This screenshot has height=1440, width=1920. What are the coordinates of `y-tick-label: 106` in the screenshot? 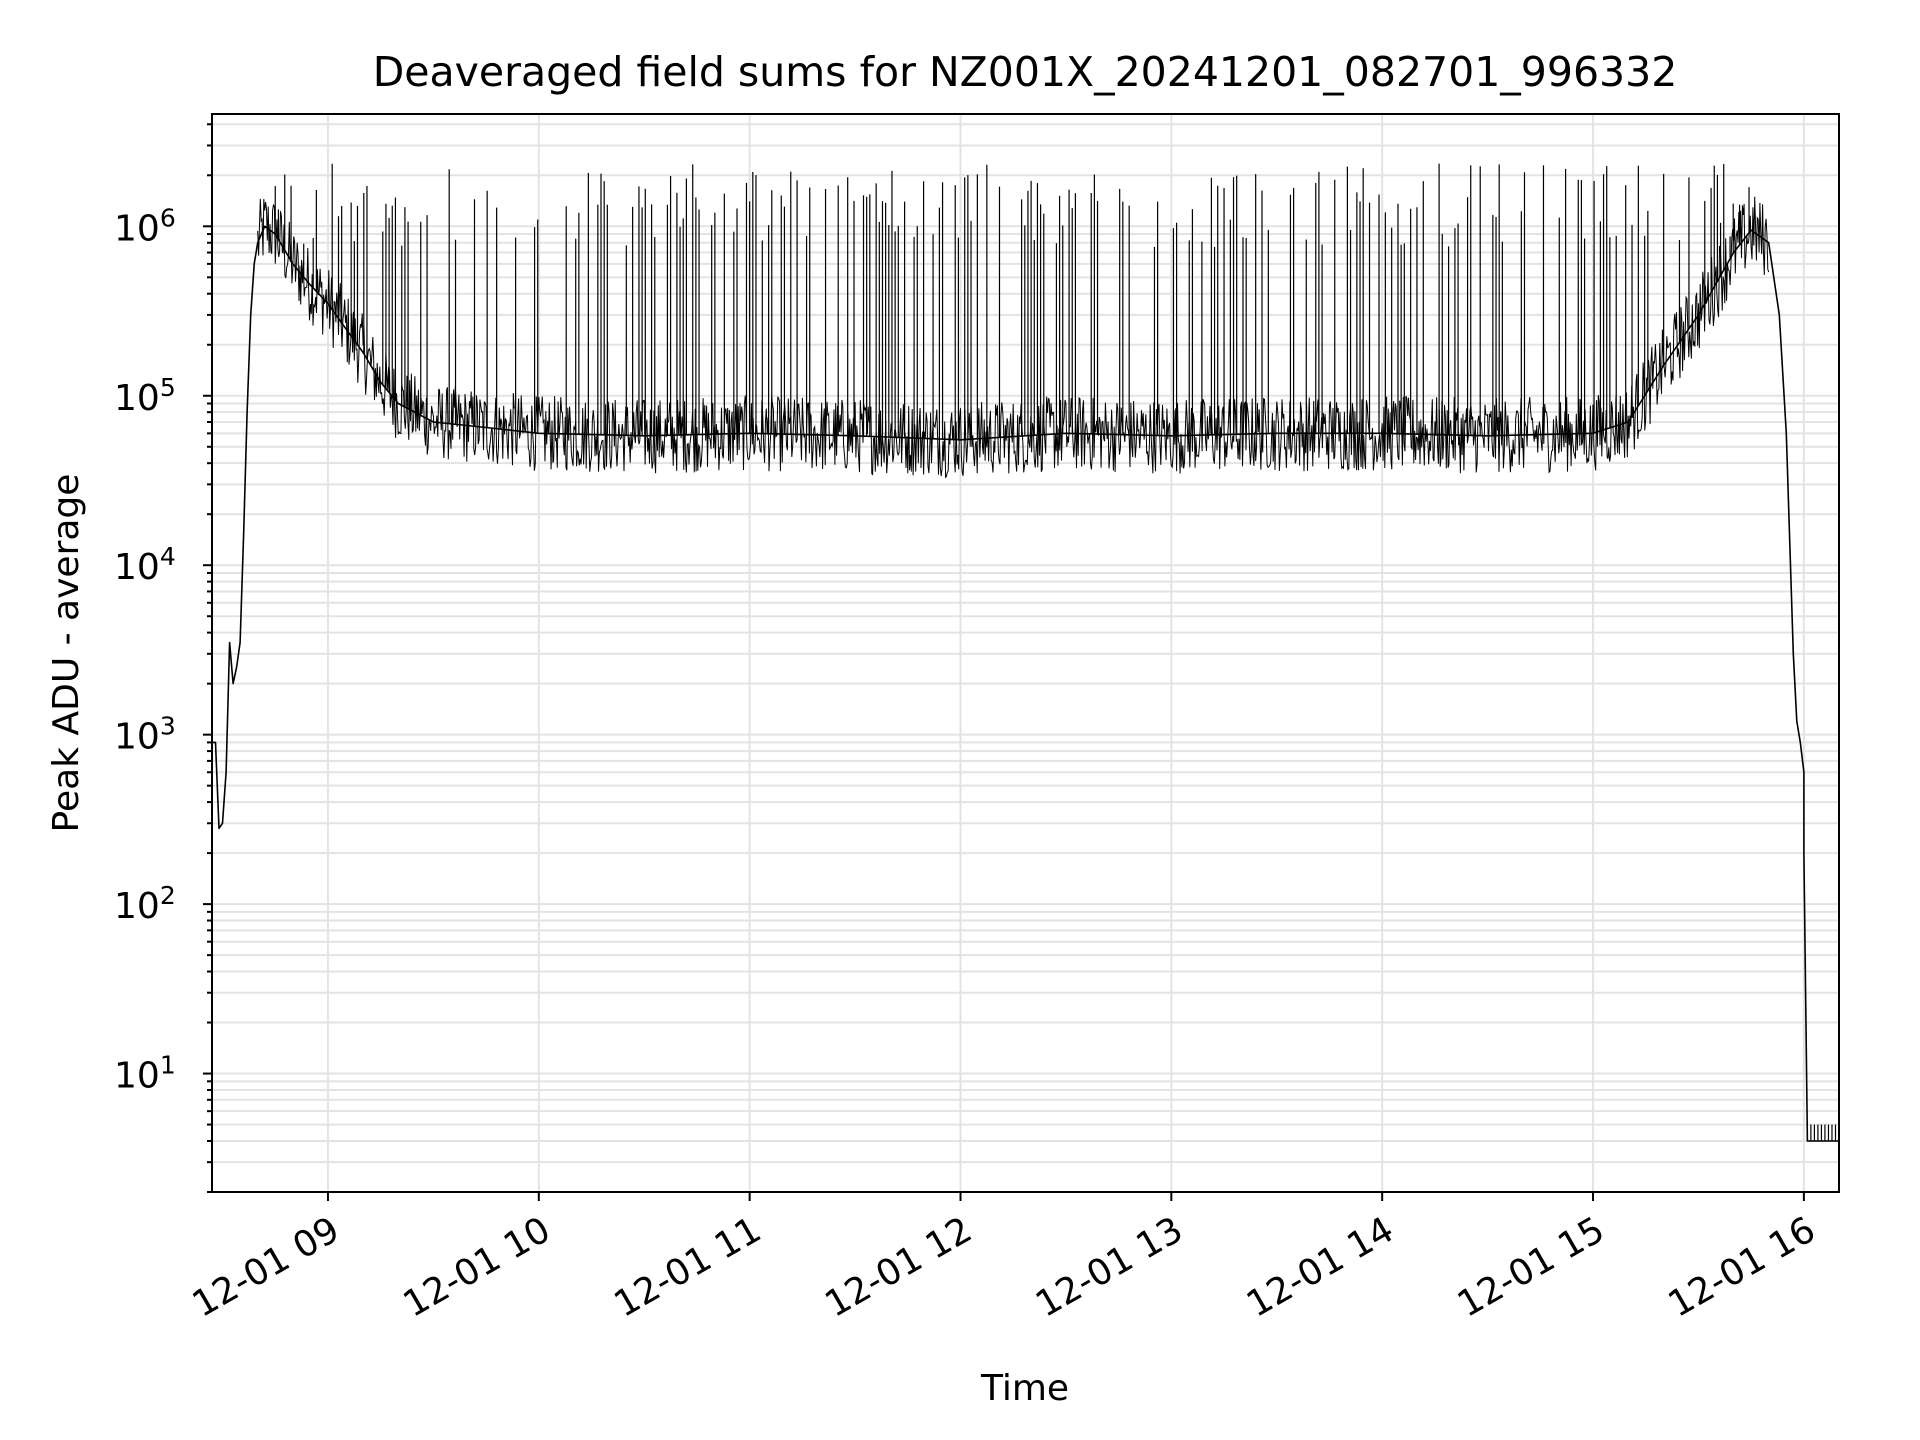 It's located at (145, 226).